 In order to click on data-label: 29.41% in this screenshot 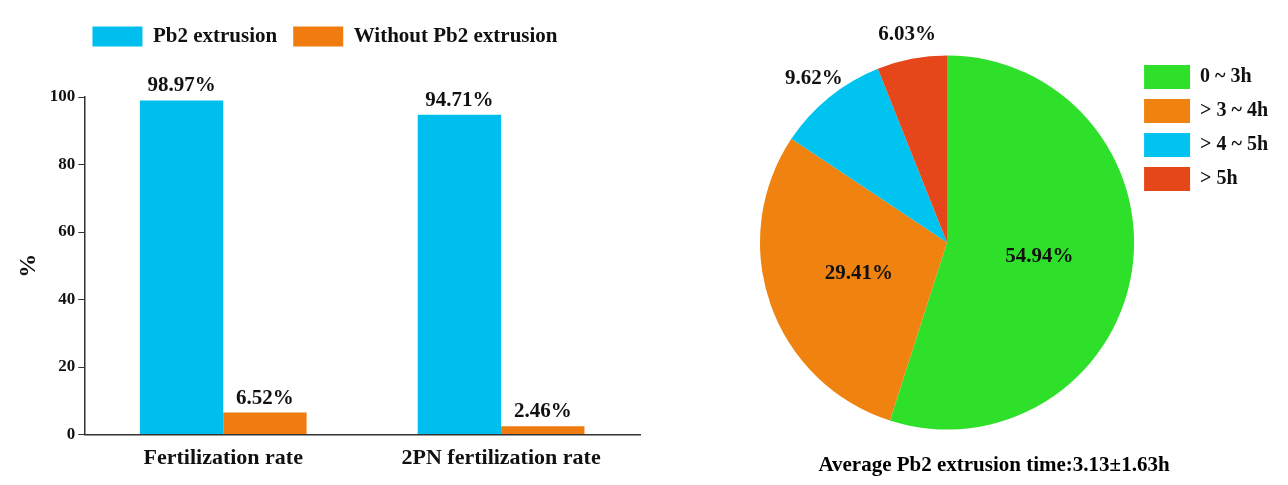, I will do `click(858, 271)`.